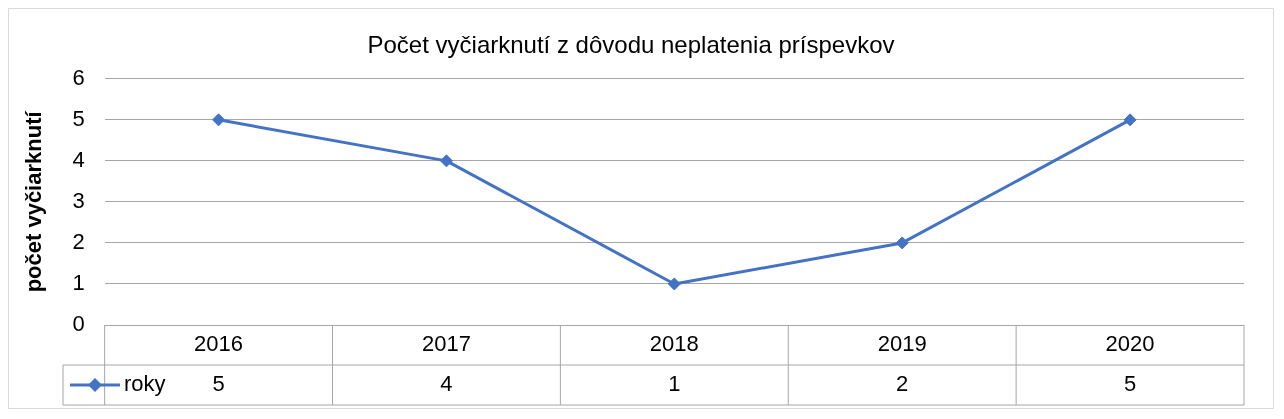 The image size is (1284, 419). What do you see at coordinates (674, 384) in the screenshot?
I see `data-label: 1` at bounding box center [674, 384].